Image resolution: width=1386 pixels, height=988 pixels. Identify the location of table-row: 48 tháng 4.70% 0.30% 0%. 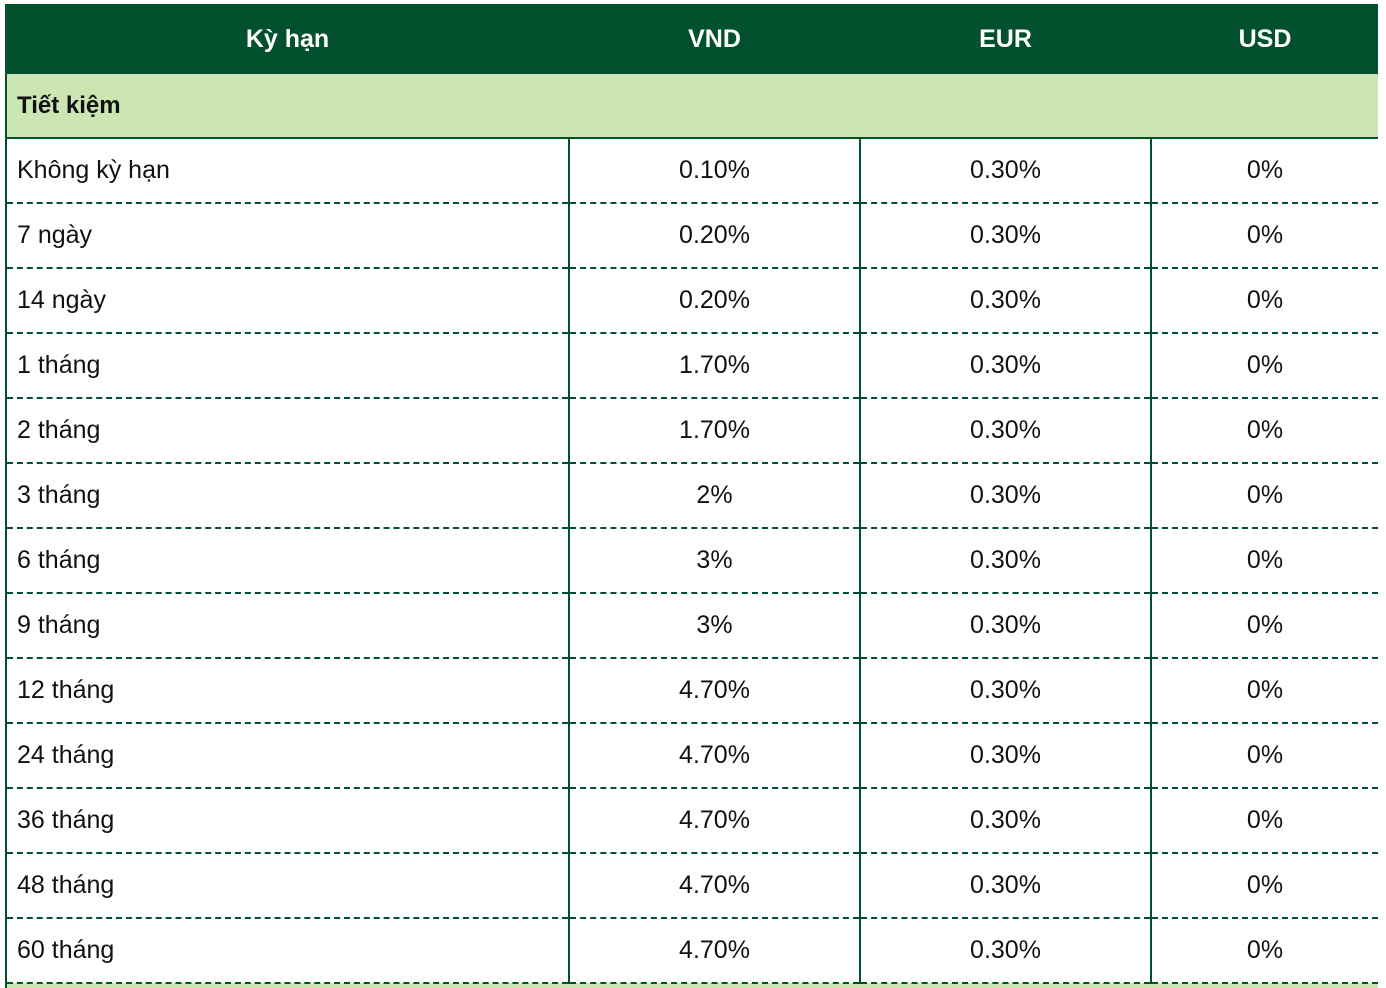
(691, 886).